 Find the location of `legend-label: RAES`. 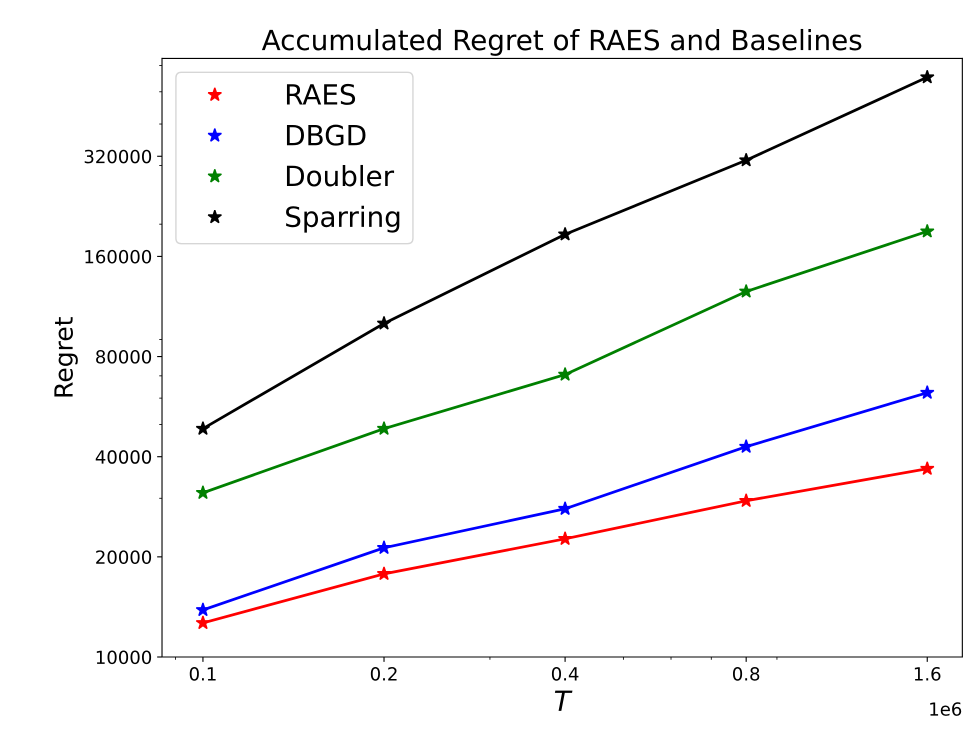

legend-label: RAES is located at coordinates (321, 94).